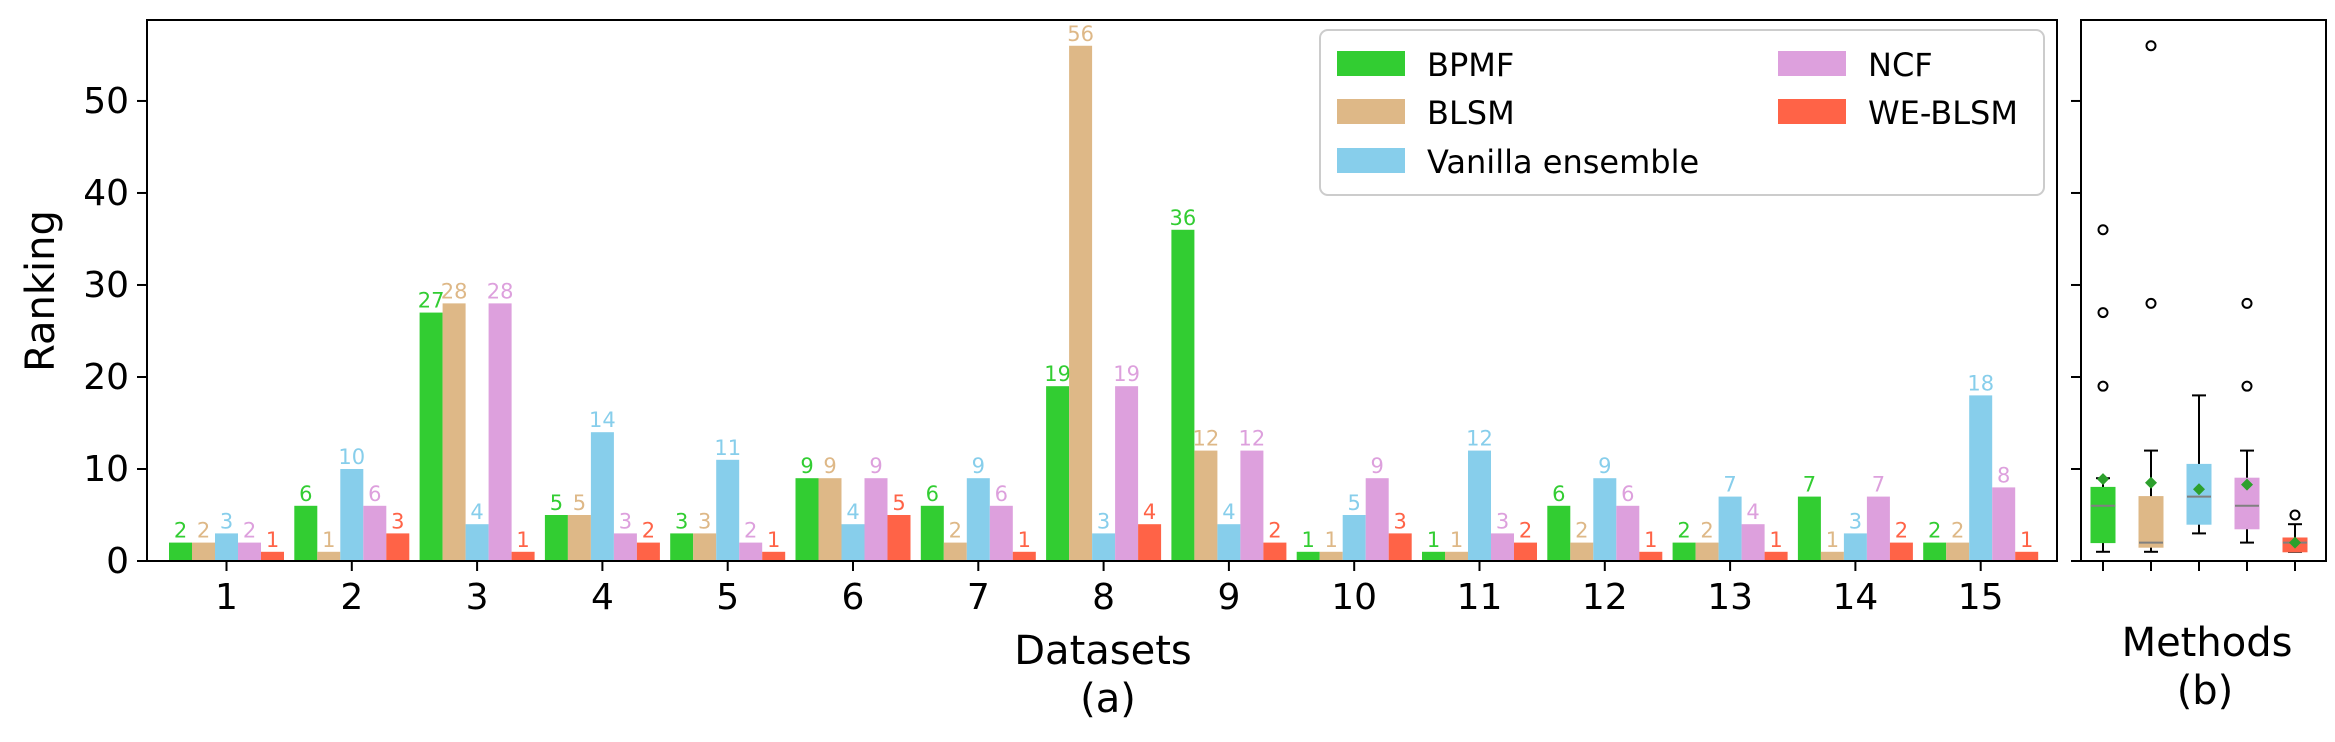 This screenshot has height=742, width=2335. I want to click on legend-label: BPMF, so click(1470, 65).